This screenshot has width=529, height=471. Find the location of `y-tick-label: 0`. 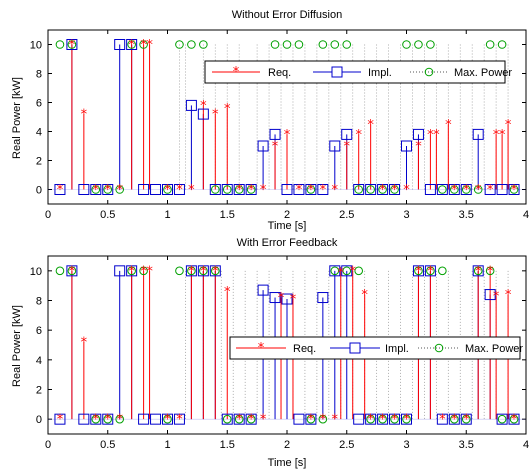

y-tick-label: 0 is located at coordinates (39, 191).